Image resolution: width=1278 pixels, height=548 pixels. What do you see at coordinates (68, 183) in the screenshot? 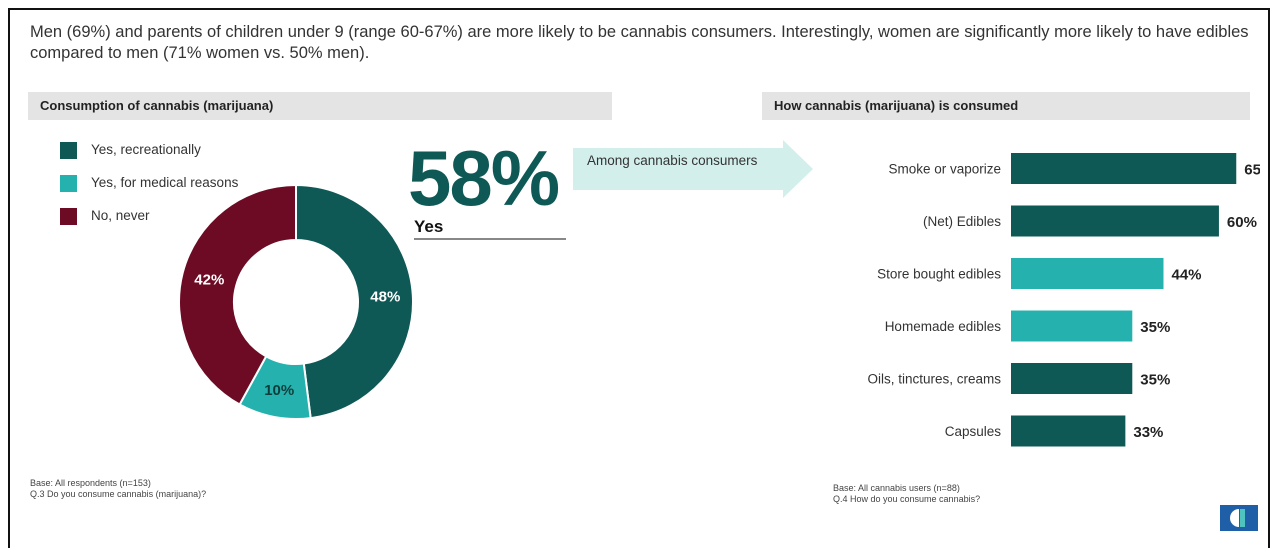
I see `legend-swatch-medical` at bounding box center [68, 183].